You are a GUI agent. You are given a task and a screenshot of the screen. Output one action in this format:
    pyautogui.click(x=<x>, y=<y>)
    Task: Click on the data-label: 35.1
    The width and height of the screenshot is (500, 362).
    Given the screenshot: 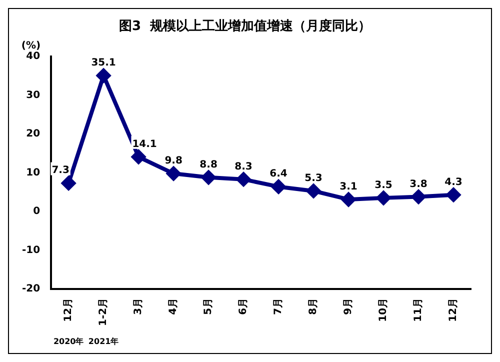 What is the action you would take?
    pyautogui.click(x=103, y=63)
    